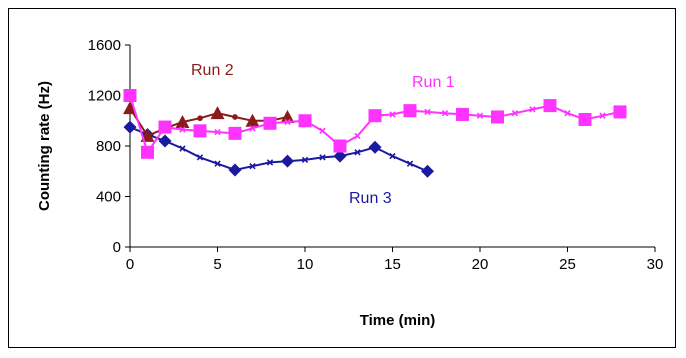 This screenshot has width=686, height=358. Describe the element at coordinates (433, 82) in the screenshot. I see `series-label-run-1: Run 1` at that location.